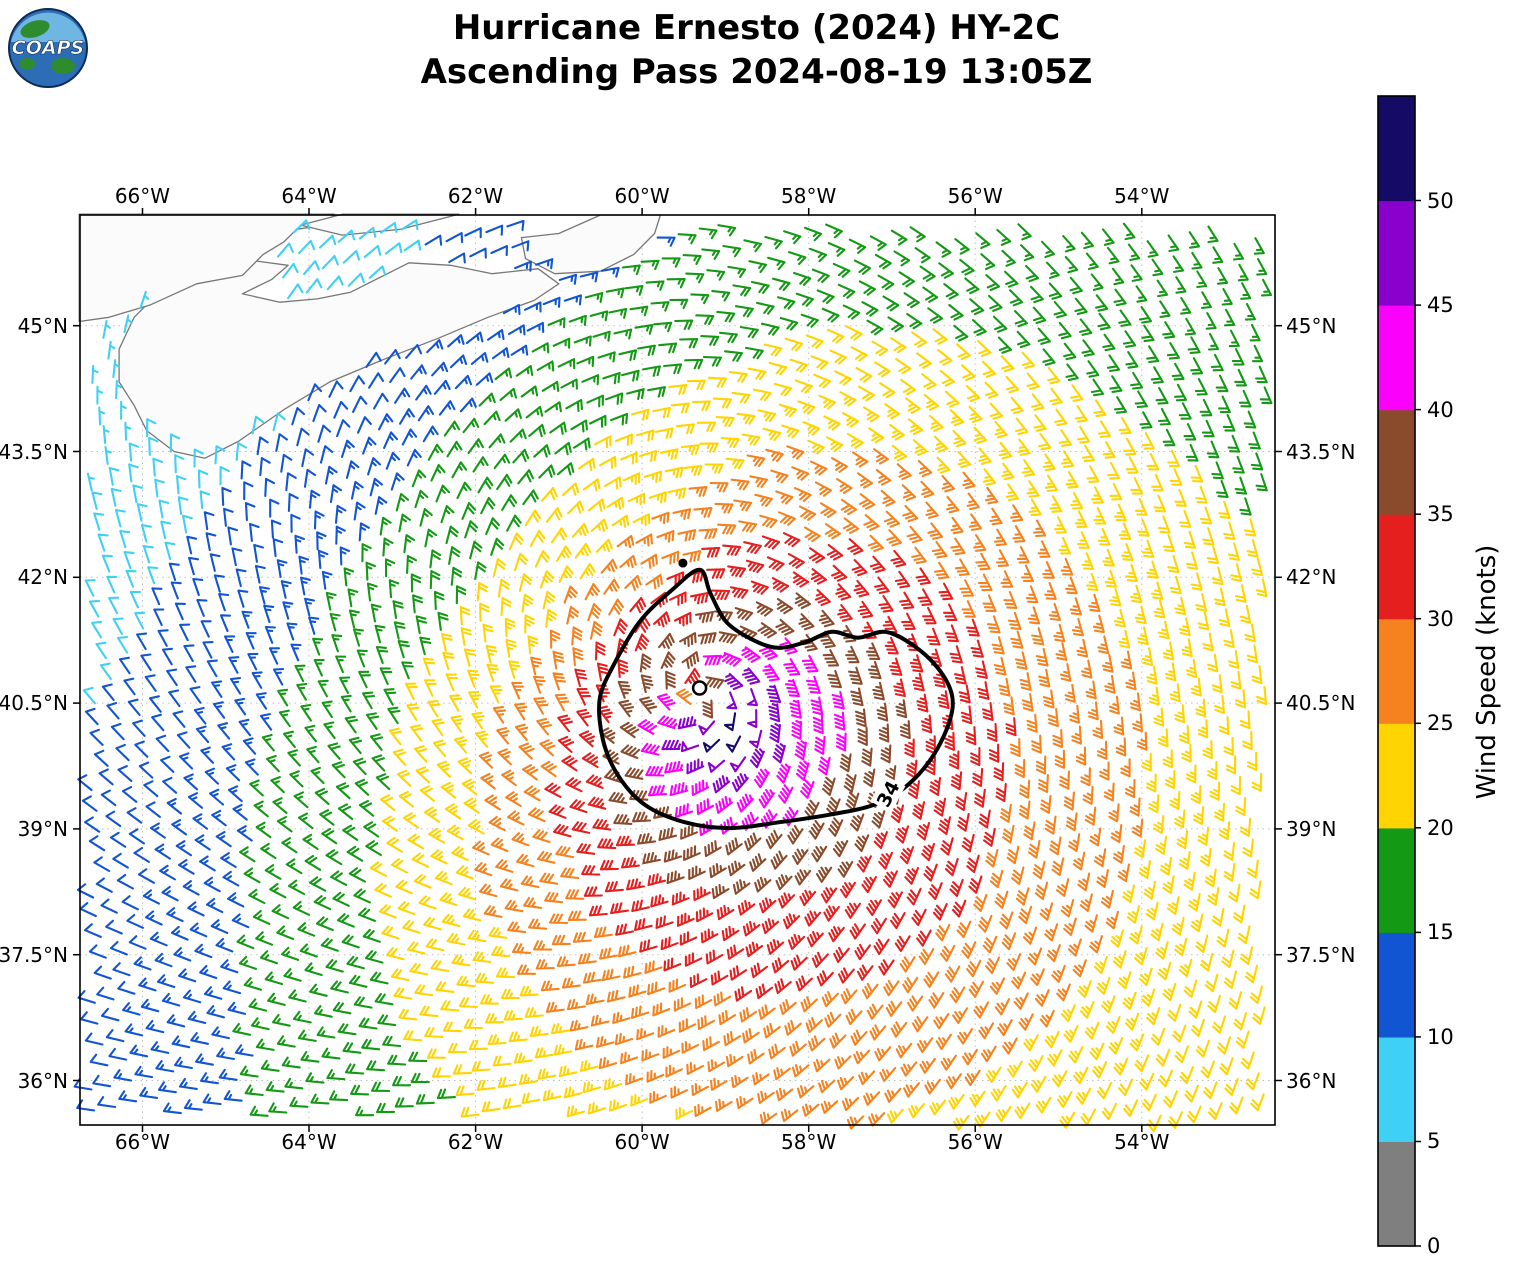 The width and height of the screenshot is (1513, 1264). I want to click on x-tick-label-bottom: 60°W, so click(642, 1142).